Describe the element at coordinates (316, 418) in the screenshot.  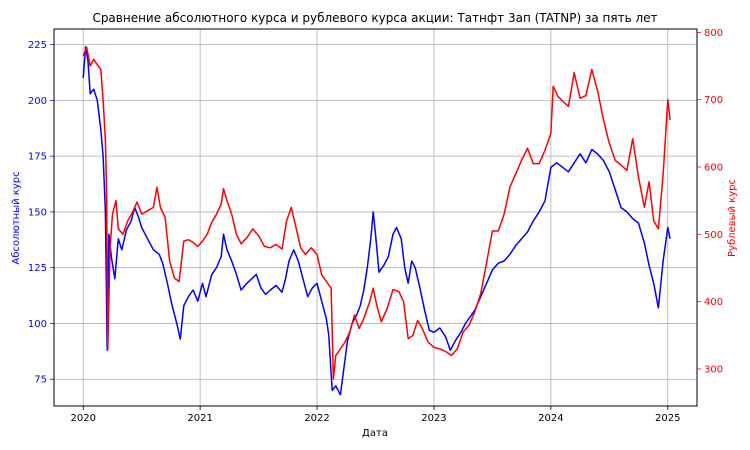
I see `x-tick-label: 2022` at that location.